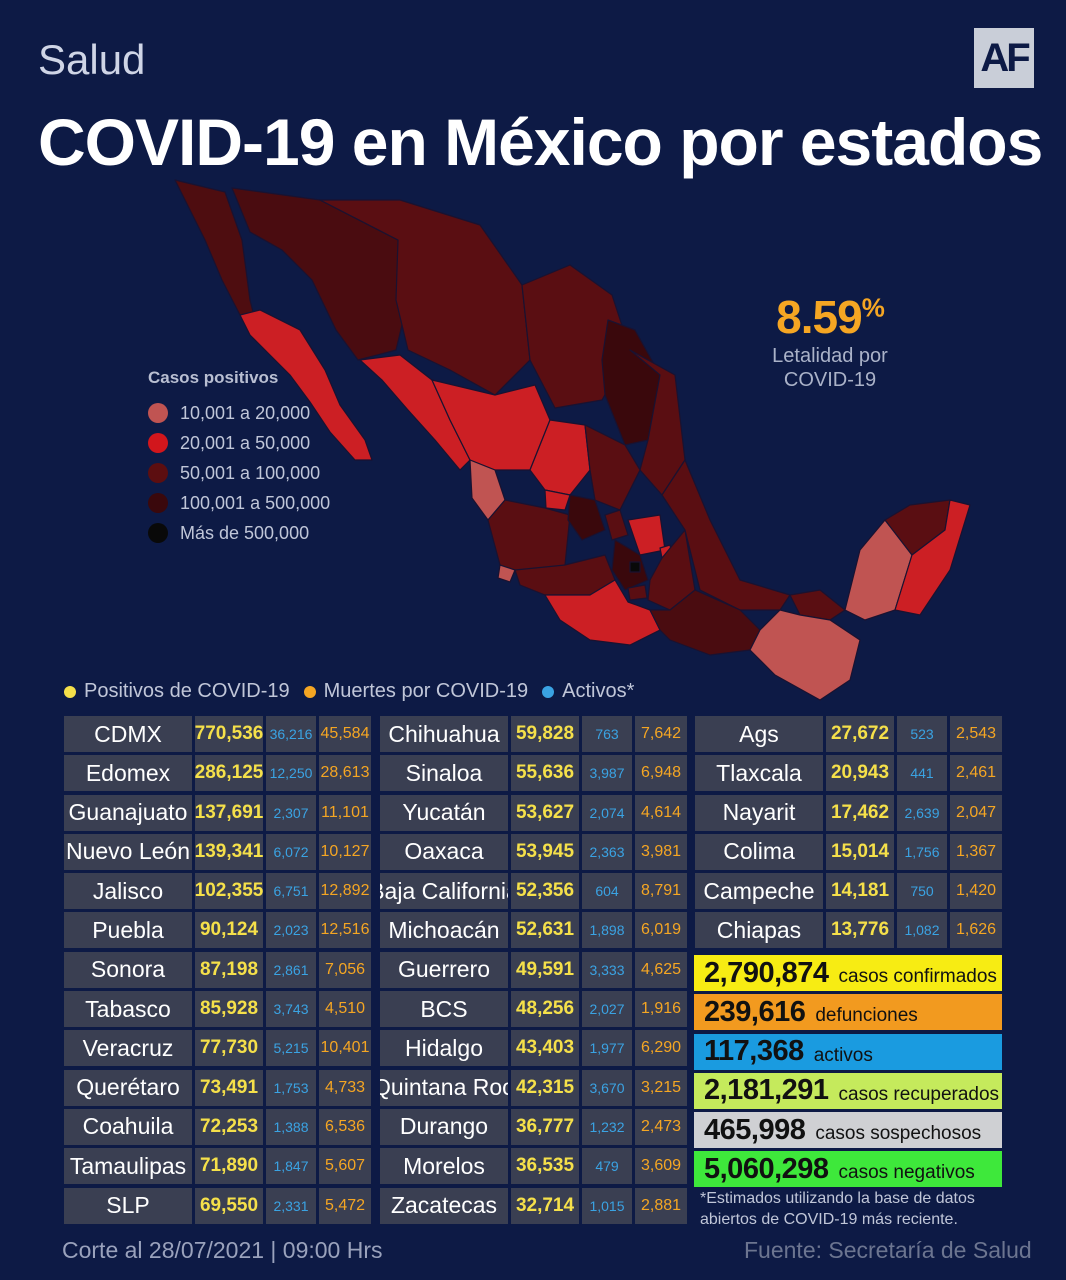  What do you see at coordinates (540, 142) in the screenshot?
I see `page-title: COVID-19 en México por estados` at bounding box center [540, 142].